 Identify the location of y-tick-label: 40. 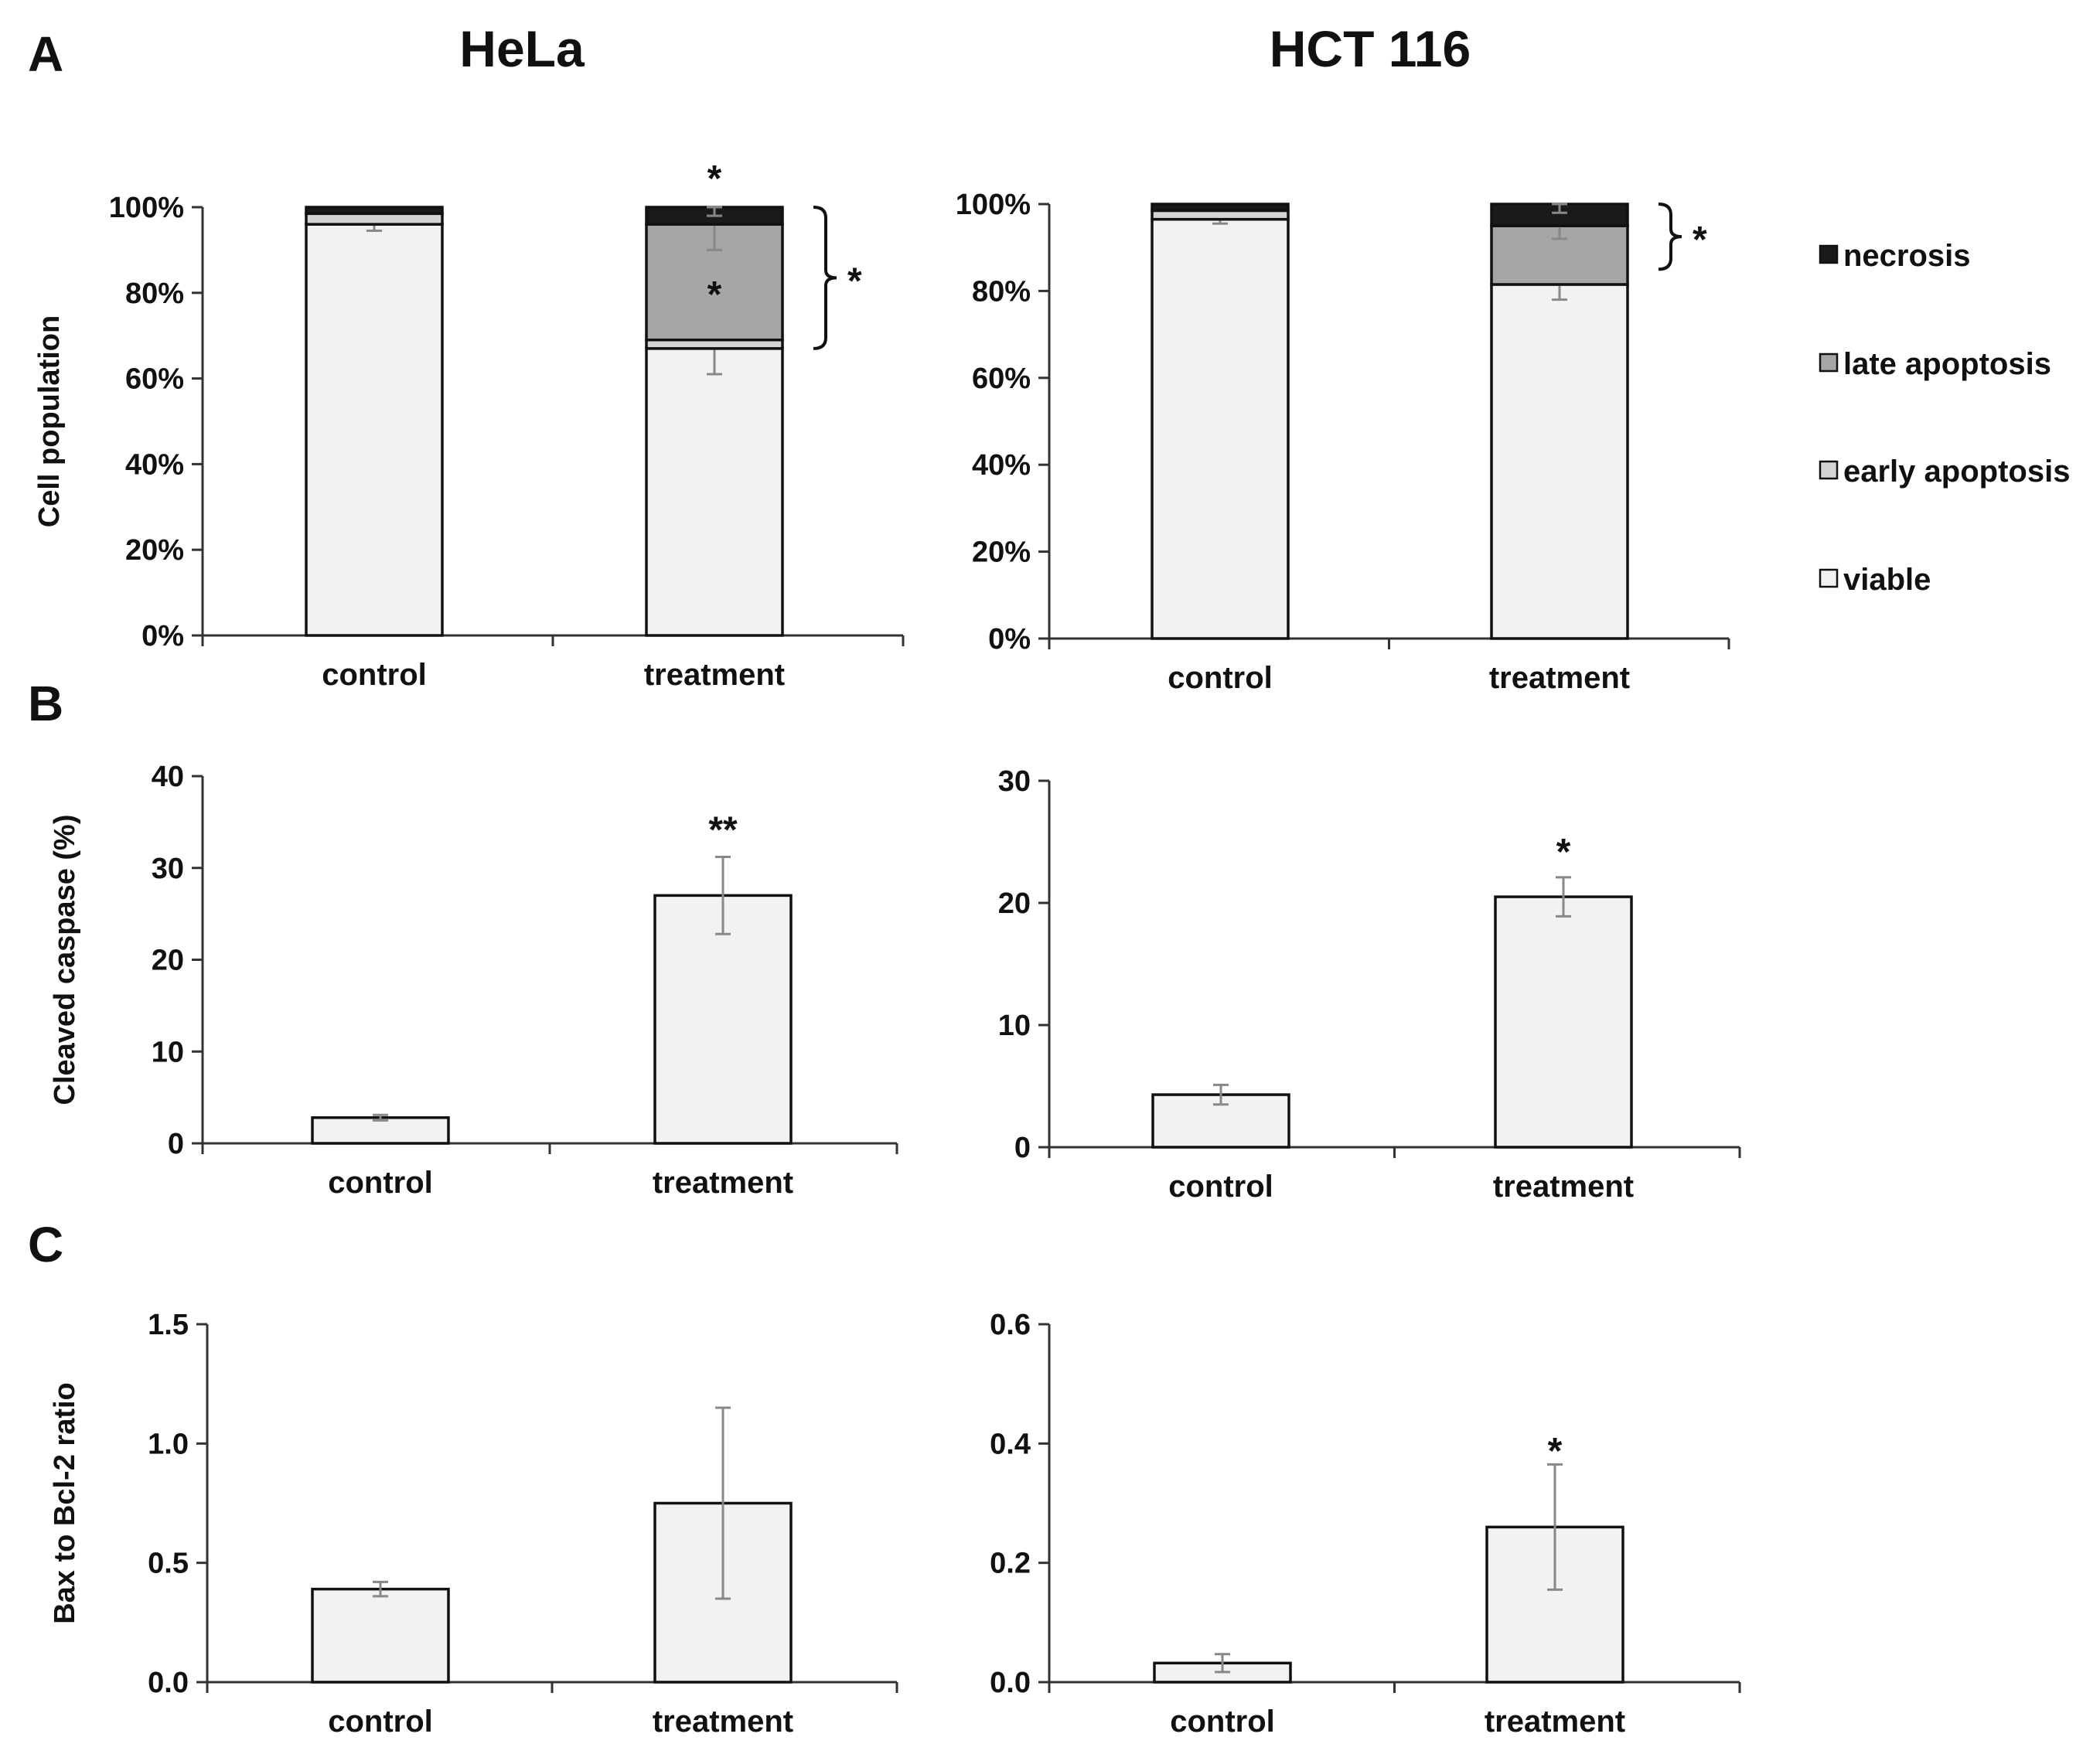
(168, 777).